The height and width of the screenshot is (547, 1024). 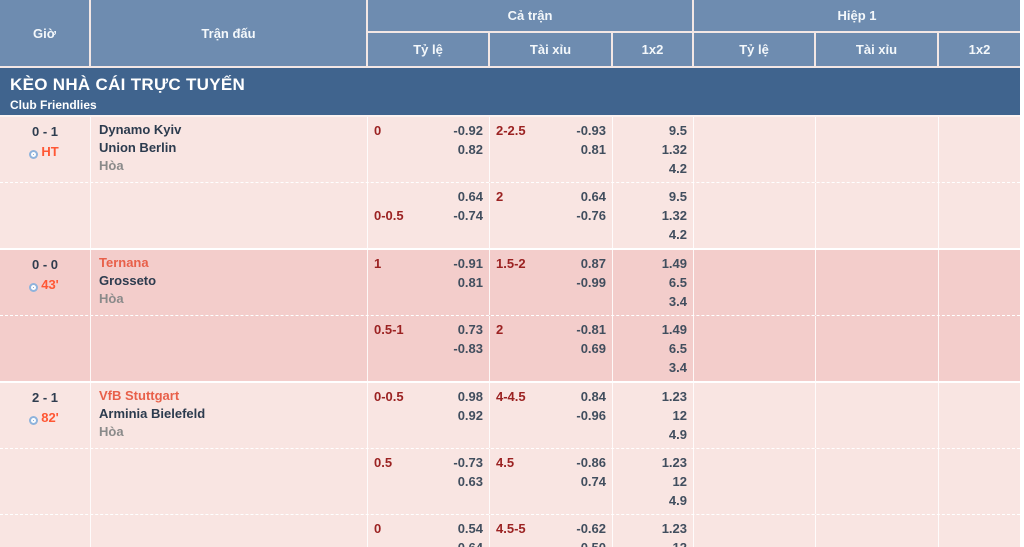 I want to click on odds-value: 0.63, so click(x=470, y=481).